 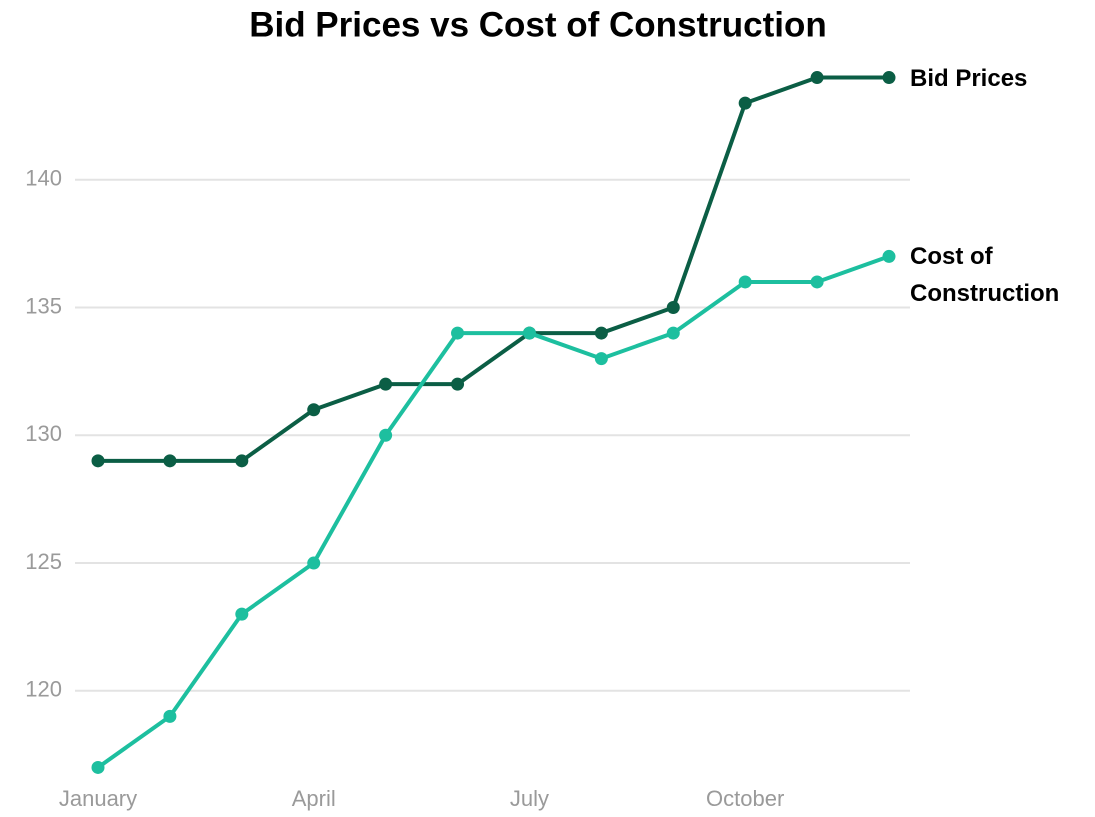 I want to click on y-tick-label: 120, so click(x=43, y=689).